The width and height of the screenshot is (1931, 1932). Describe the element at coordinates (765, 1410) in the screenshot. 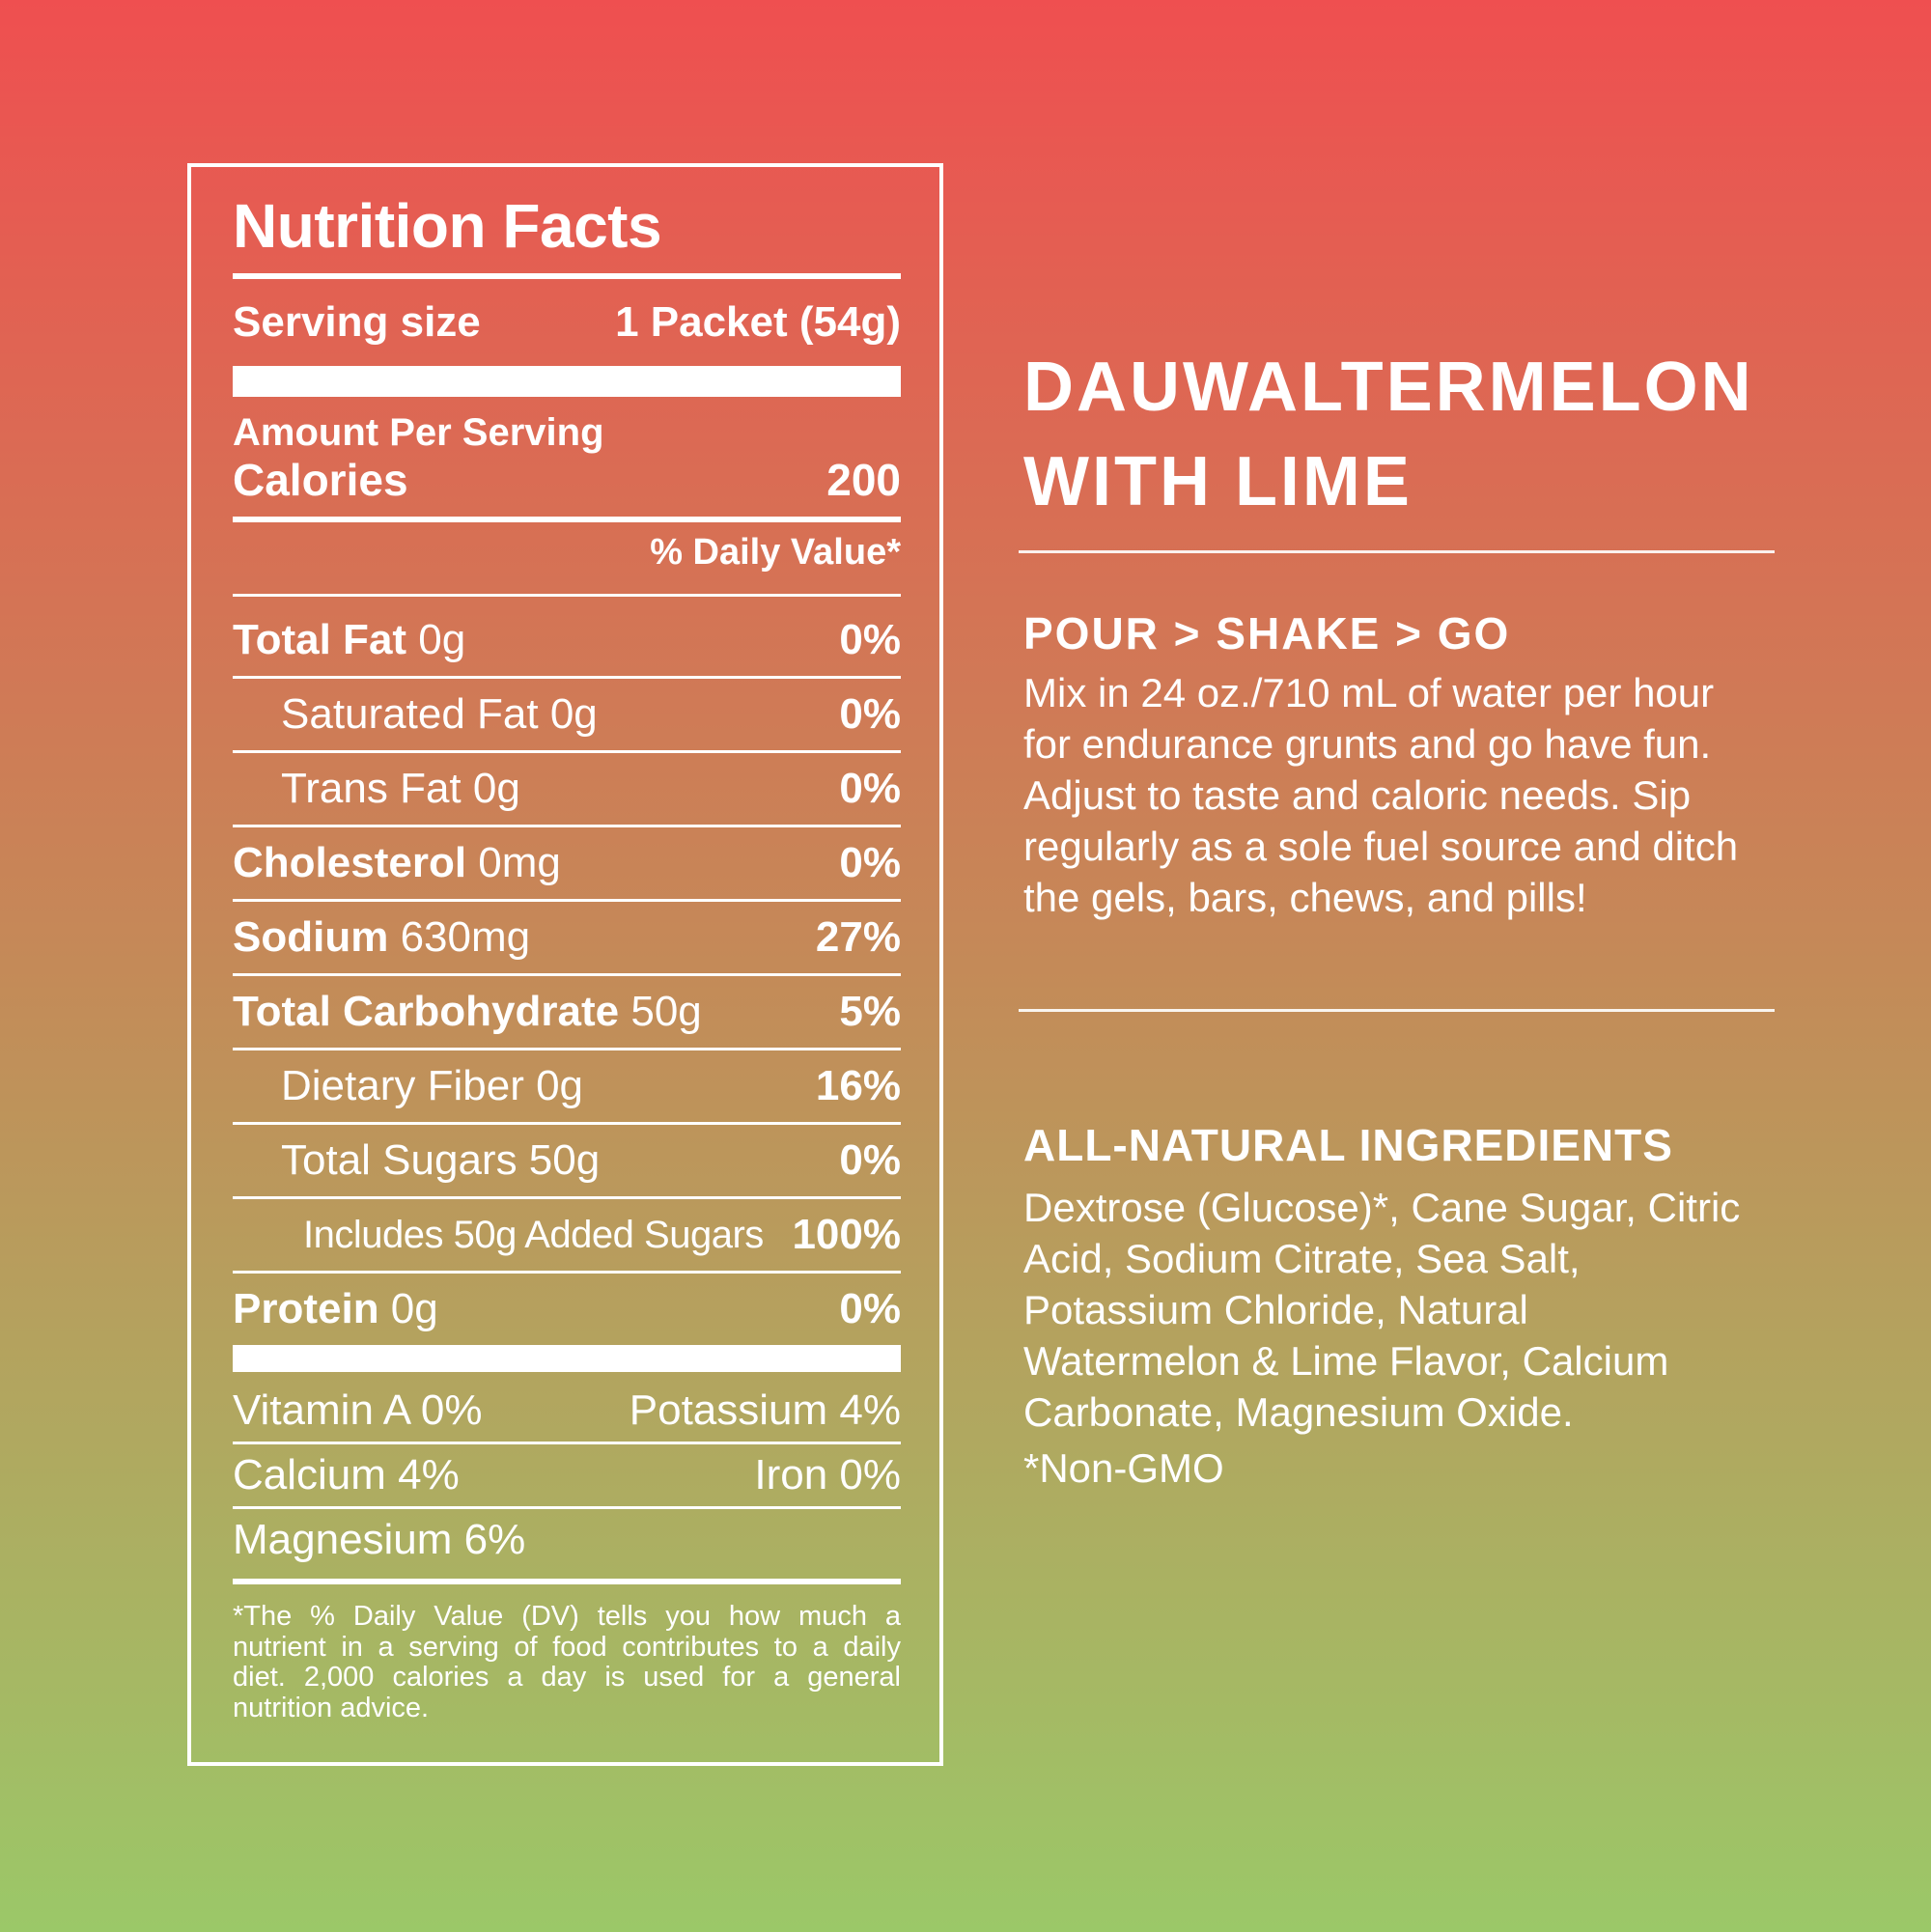

I see `potassium-value: Potassium 4%` at that location.